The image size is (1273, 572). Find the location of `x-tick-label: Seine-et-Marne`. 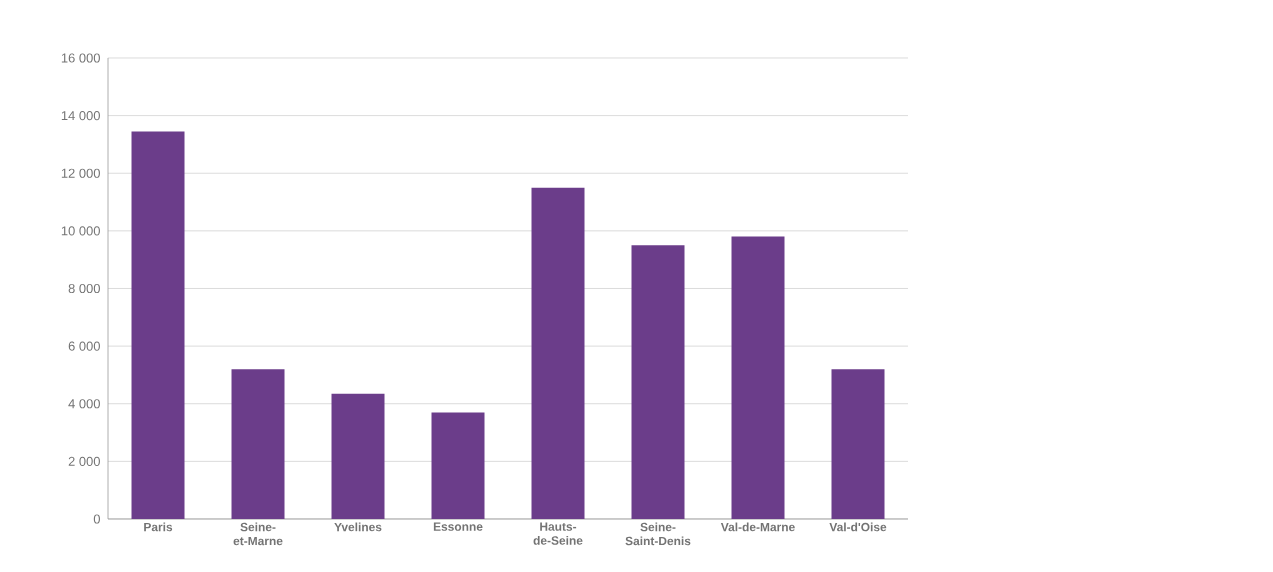

x-tick-label: Seine-et-Marne is located at coordinates (258, 534).